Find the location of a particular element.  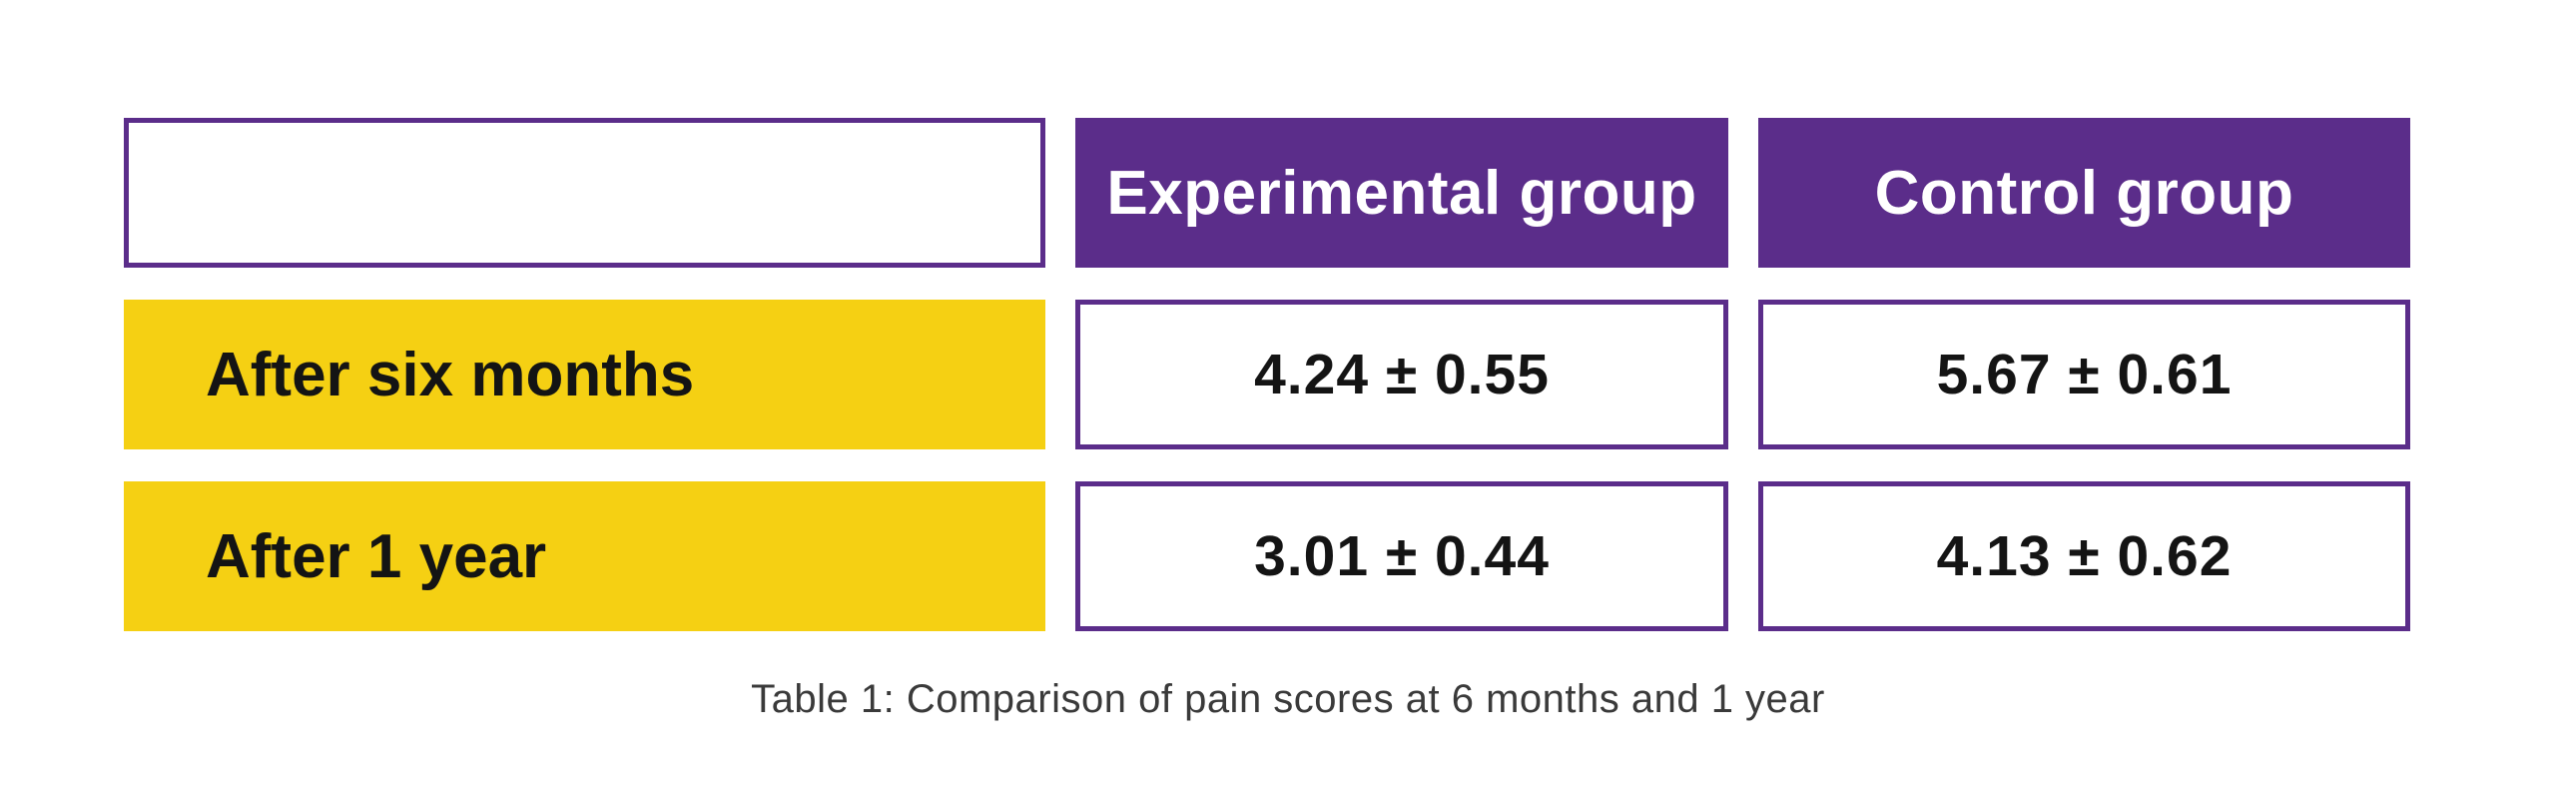

row-label-after-six-months: After six months is located at coordinates (584, 374).